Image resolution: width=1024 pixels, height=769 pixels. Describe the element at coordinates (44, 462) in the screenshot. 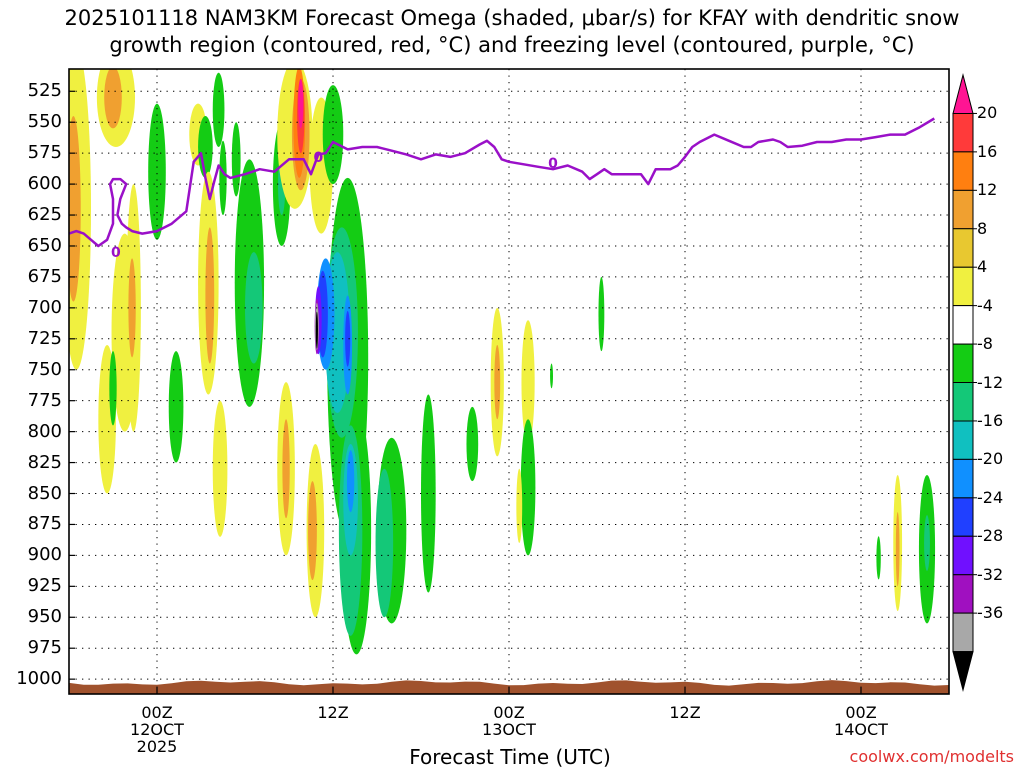

I see `ytick-label-825: 825` at that location.